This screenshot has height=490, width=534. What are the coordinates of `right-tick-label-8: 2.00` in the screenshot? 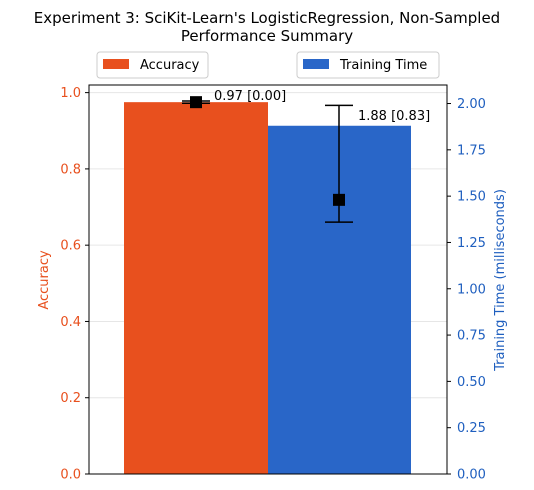 It's located at (471, 104).